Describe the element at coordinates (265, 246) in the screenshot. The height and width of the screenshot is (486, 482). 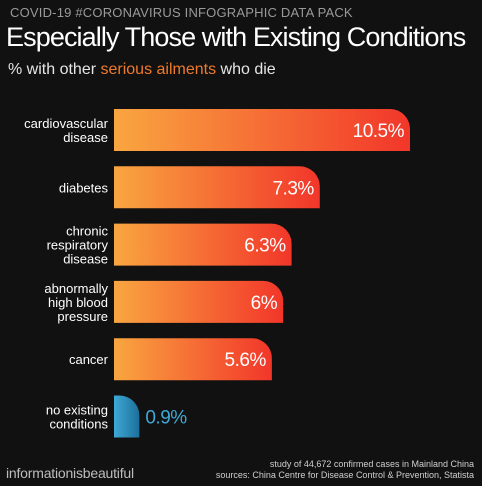
I see `value-label-2: 6.3%` at that location.